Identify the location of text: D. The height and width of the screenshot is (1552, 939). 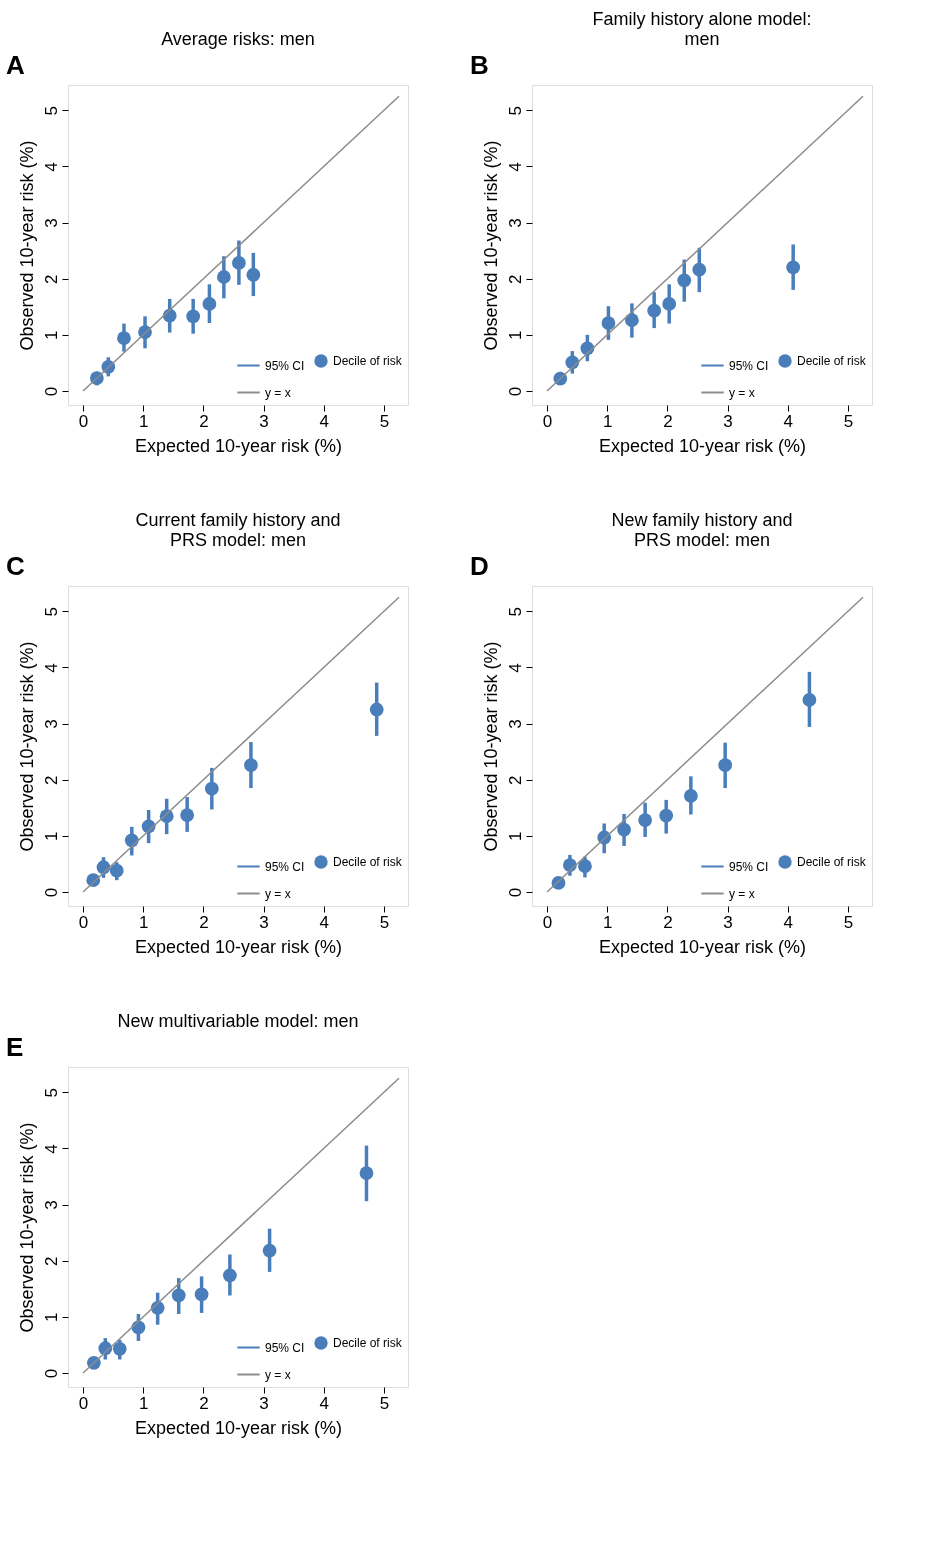
(479, 566).